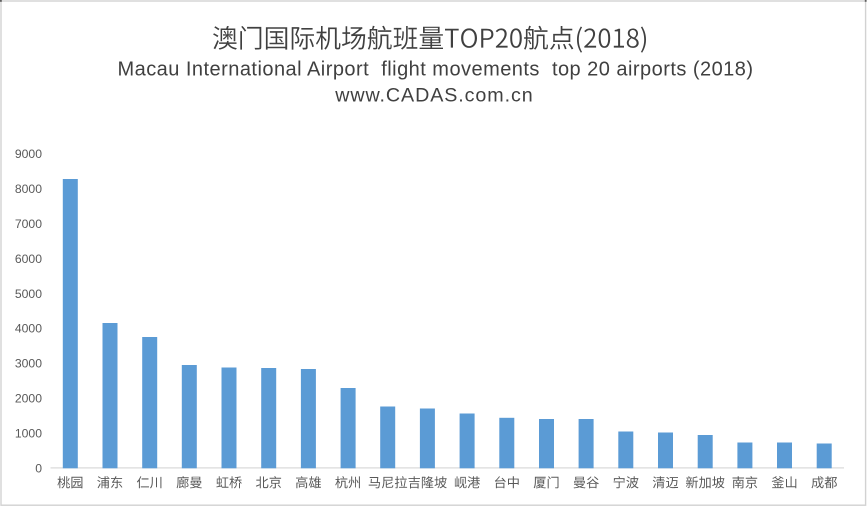 The image size is (867, 507). I want to click on svg-text: 7000, so click(28, 224).